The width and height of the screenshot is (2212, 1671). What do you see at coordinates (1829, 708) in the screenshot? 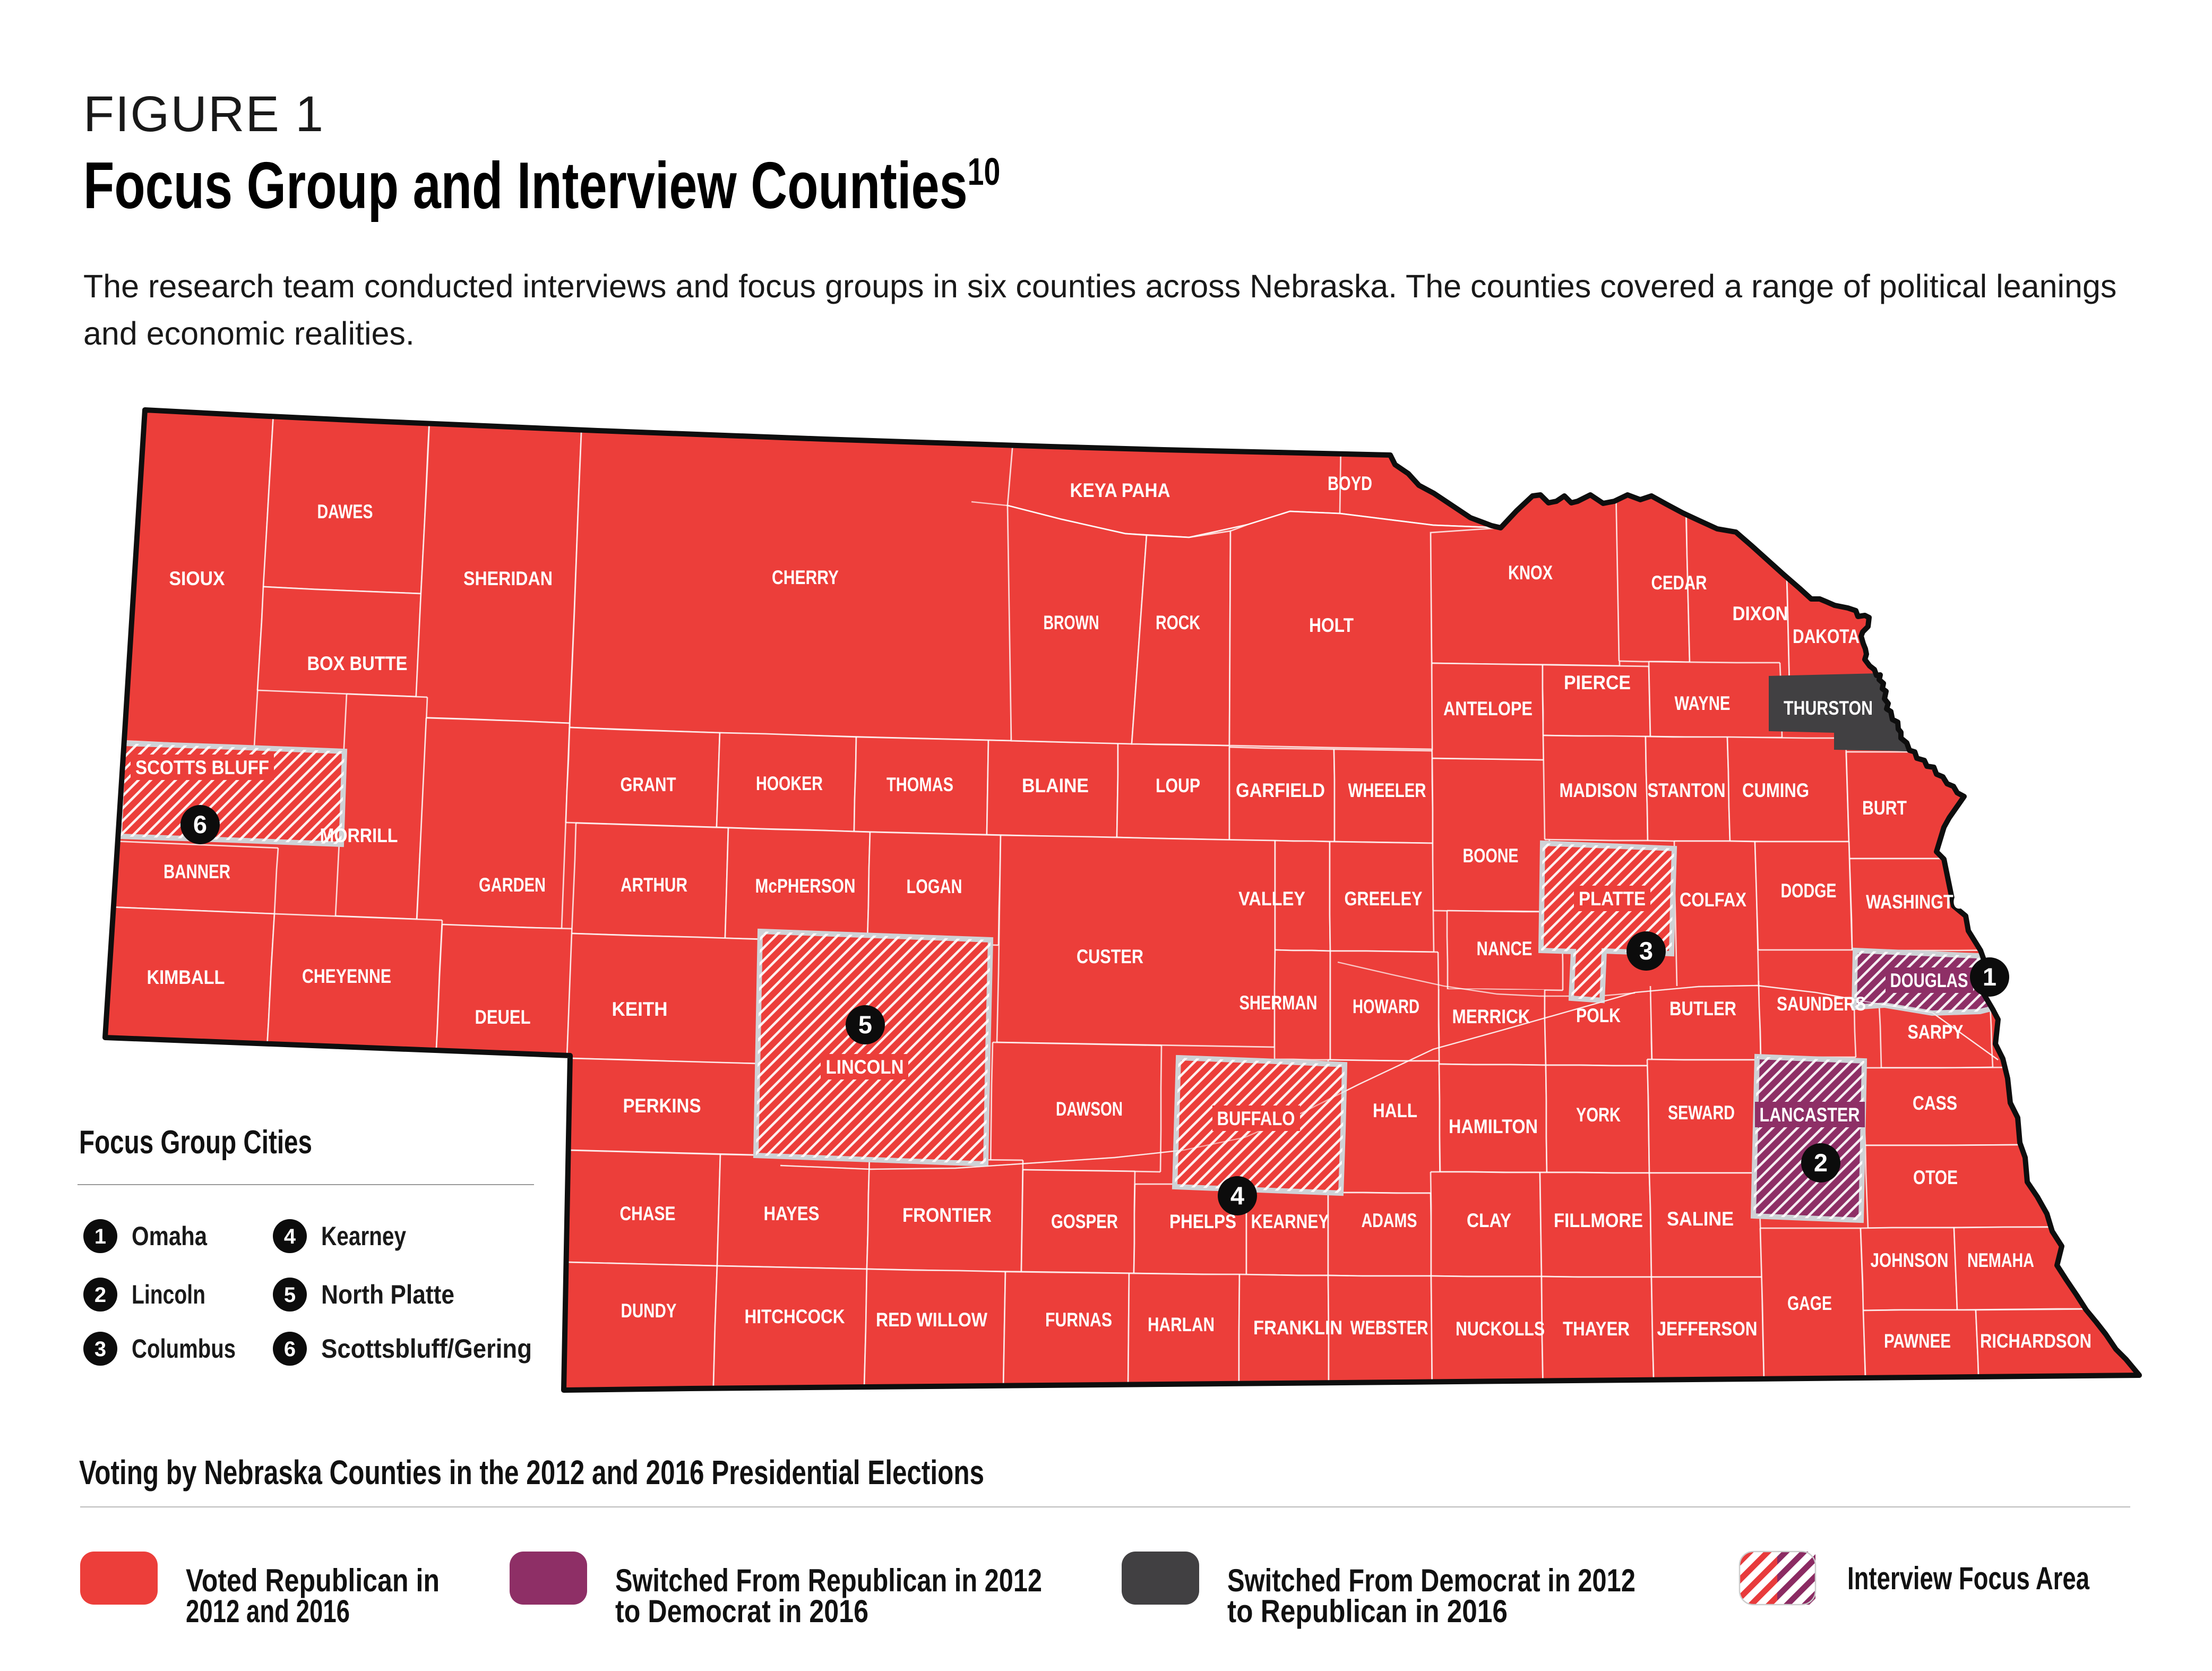
I see `svg-text: THURSTON` at bounding box center [1829, 708].